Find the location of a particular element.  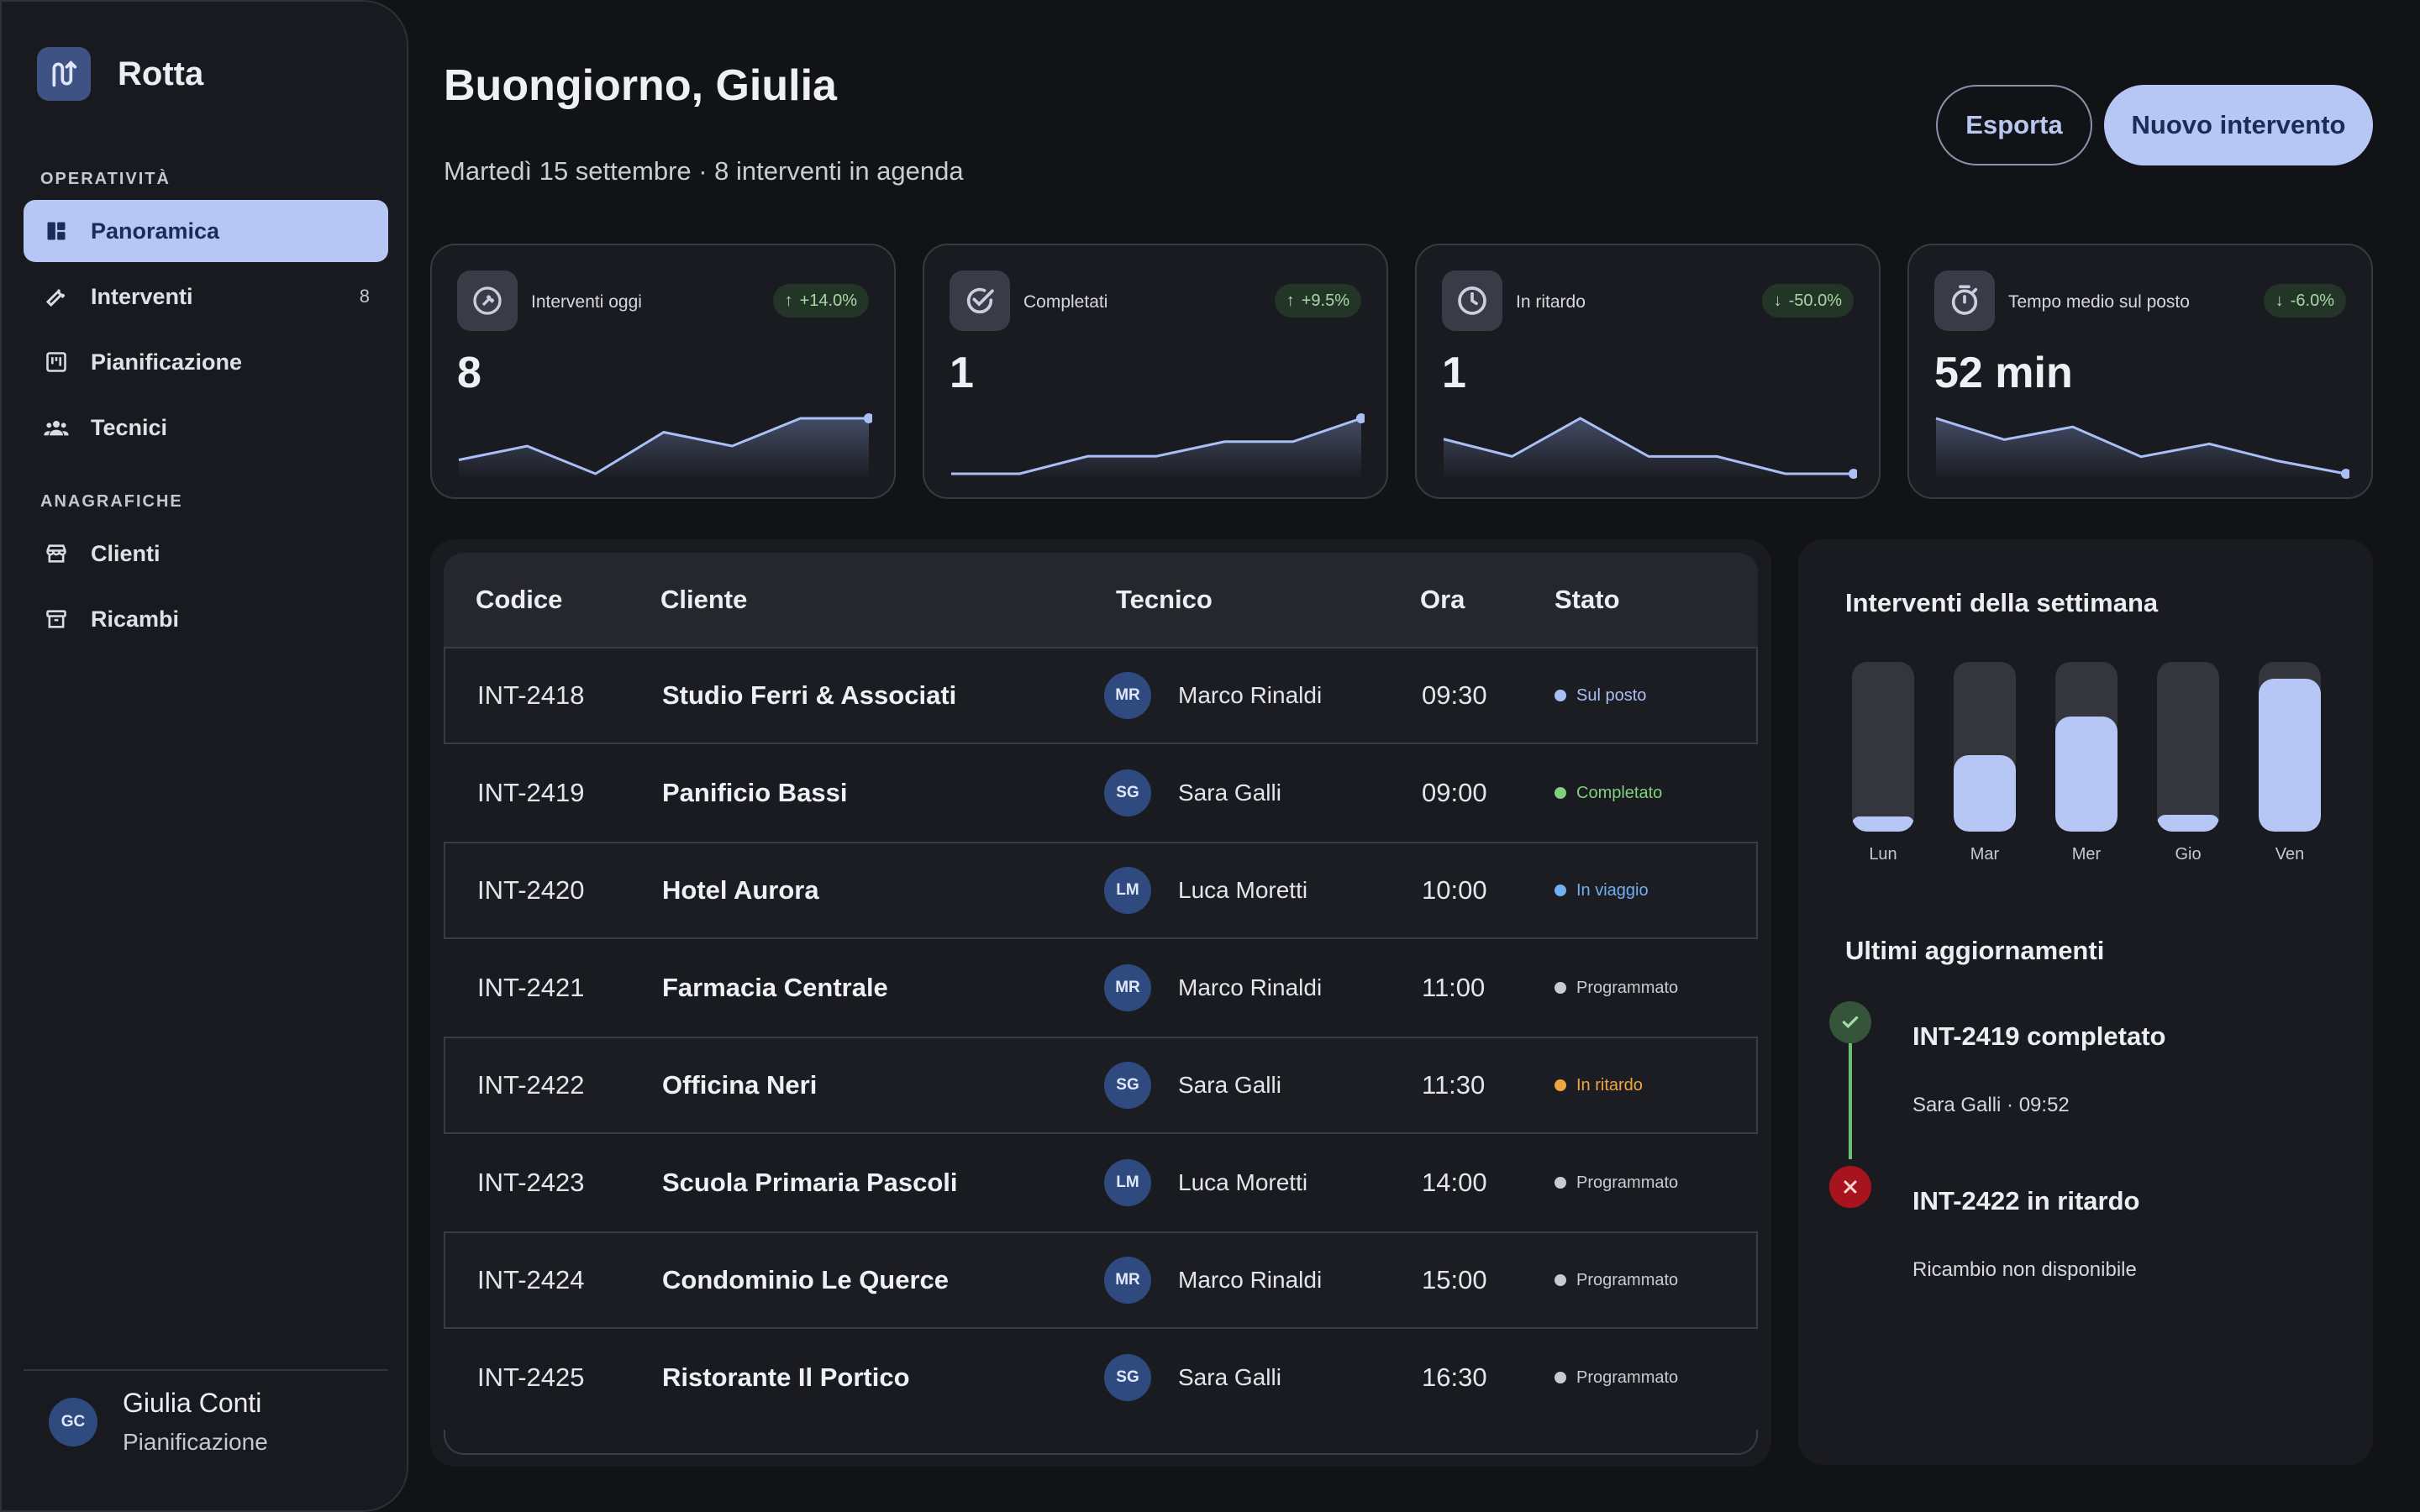

archive-icon is located at coordinates (56, 619).